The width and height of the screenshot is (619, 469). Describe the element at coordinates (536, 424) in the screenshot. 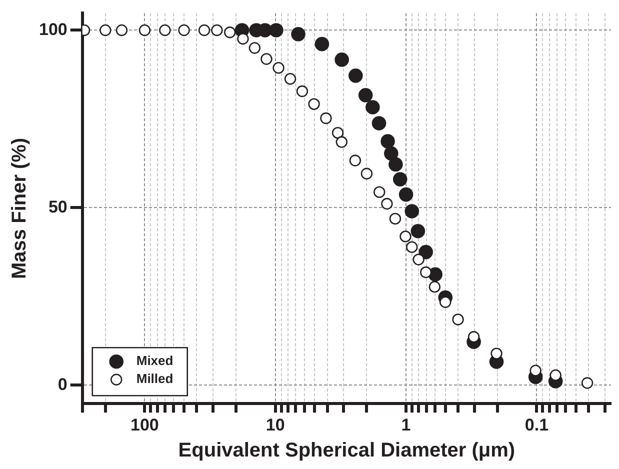

I see `x-tick-label: 0.1` at that location.